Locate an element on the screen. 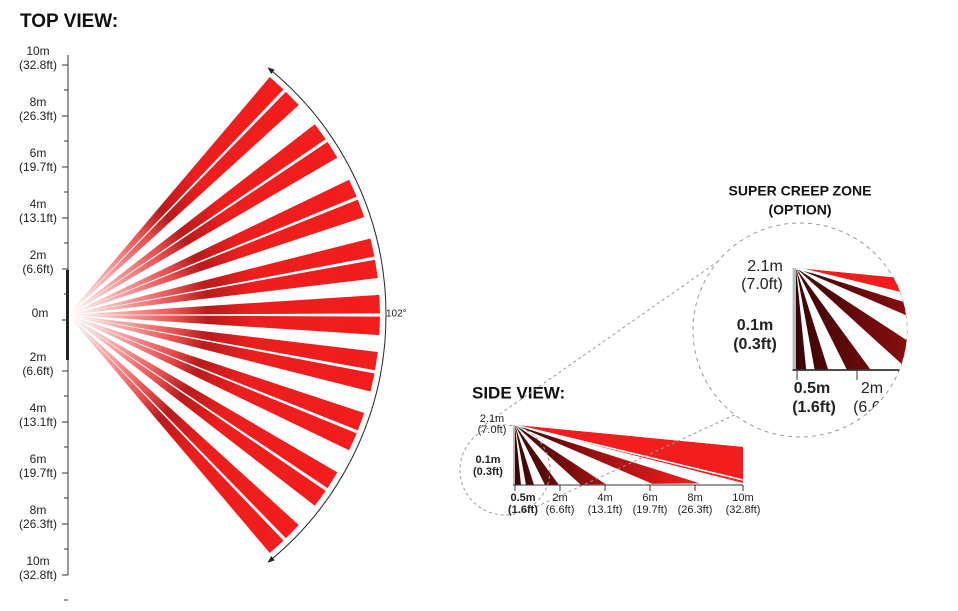  angle-arc is located at coordinates (327, 315).